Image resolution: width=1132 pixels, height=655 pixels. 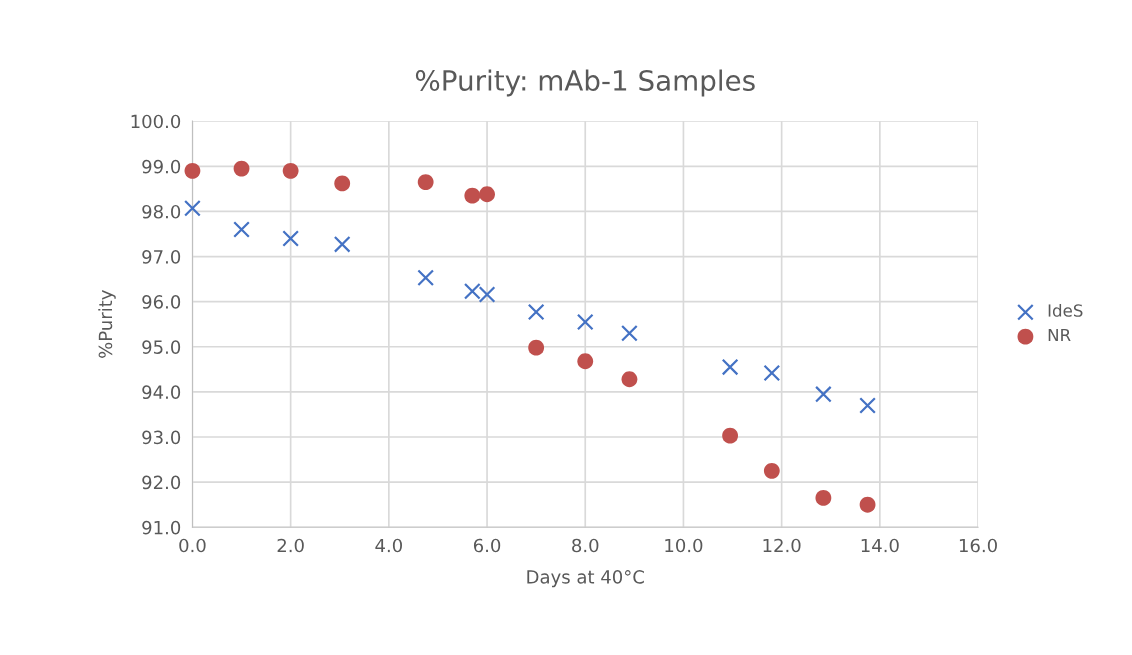 What do you see at coordinates (161, 302) in the screenshot?
I see `y-tick-label: 96.0` at bounding box center [161, 302].